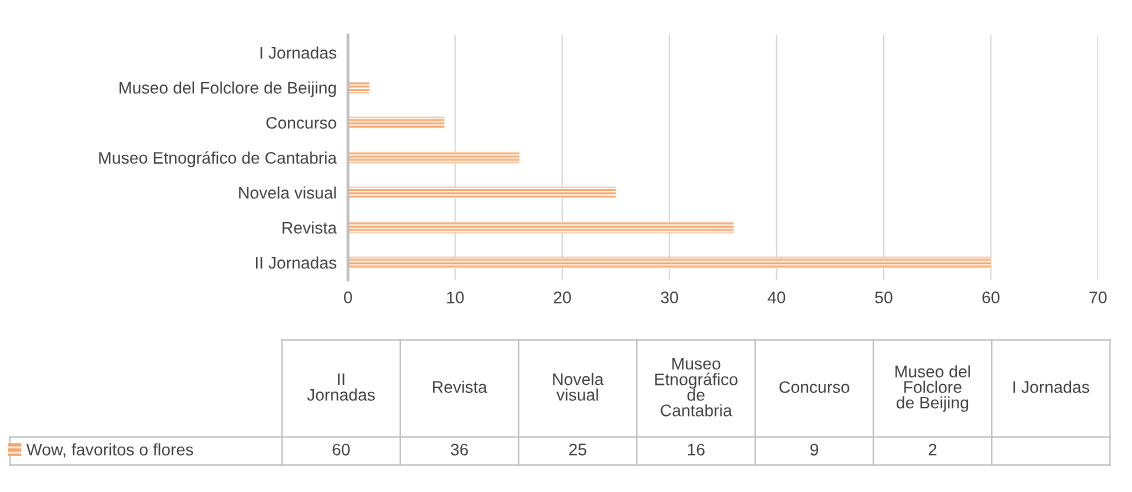  I want to click on y-tick-label: II Jornadas, so click(296, 262).